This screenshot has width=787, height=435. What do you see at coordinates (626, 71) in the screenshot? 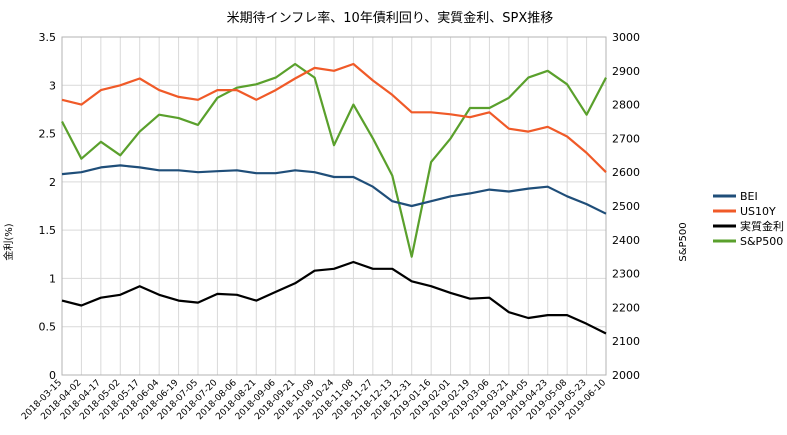
I see `right-tick-label: 2900` at bounding box center [626, 71].